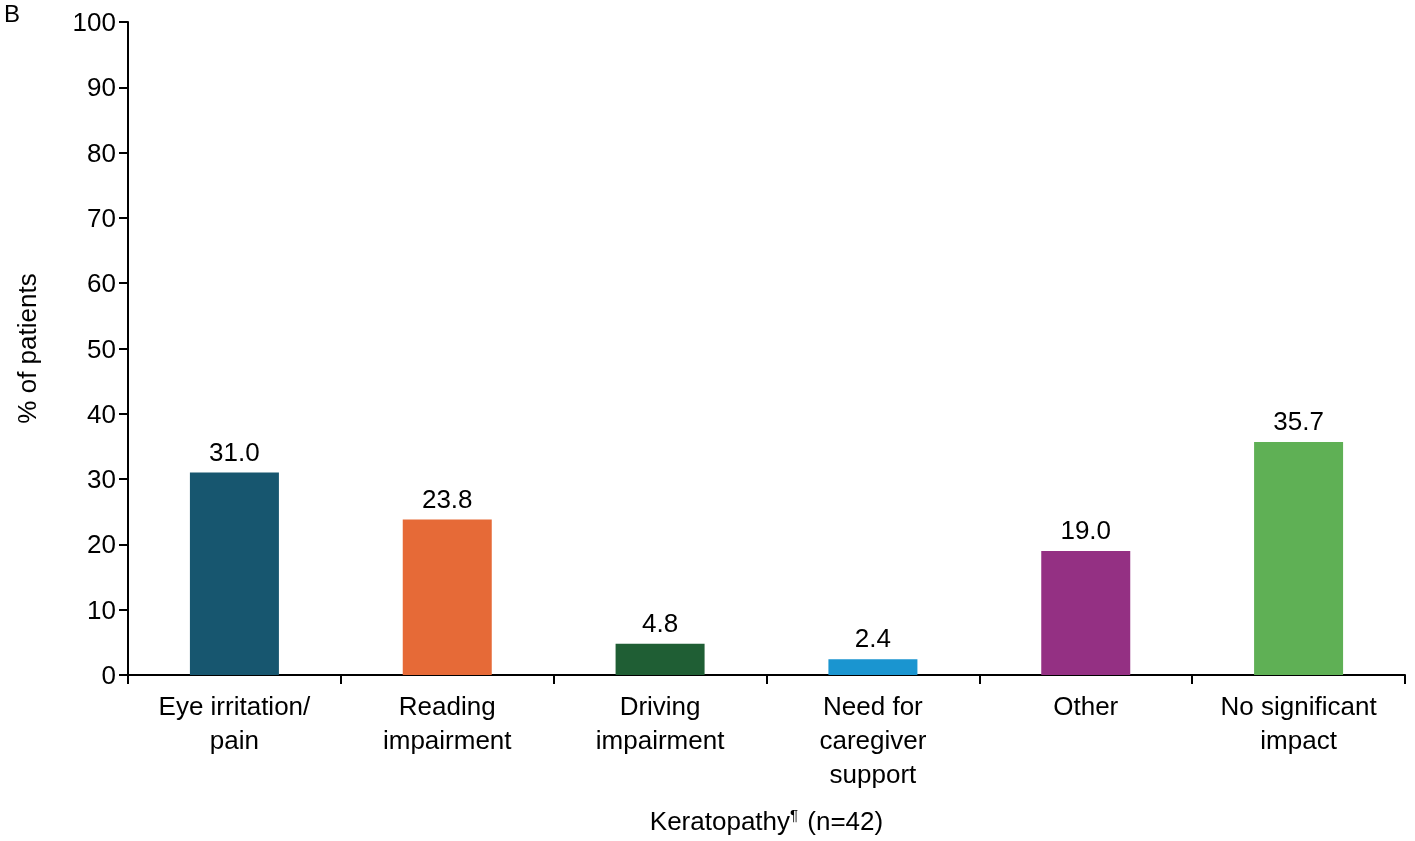 This screenshot has height=841, width=1415. I want to click on y-tick-label: 80, so click(101, 152).